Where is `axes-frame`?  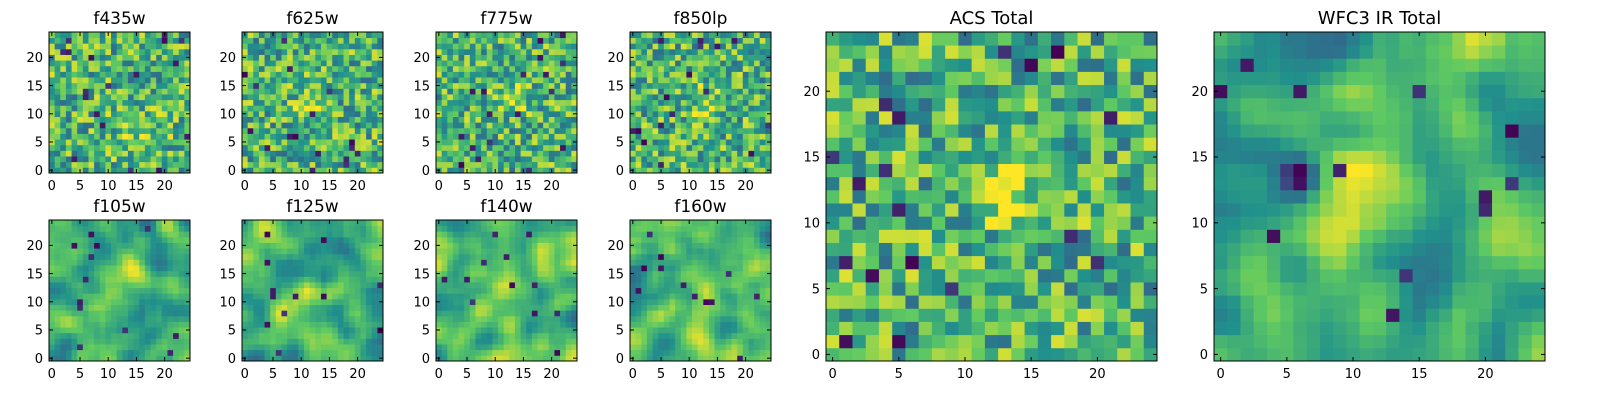
axes-frame is located at coordinates (506, 290).